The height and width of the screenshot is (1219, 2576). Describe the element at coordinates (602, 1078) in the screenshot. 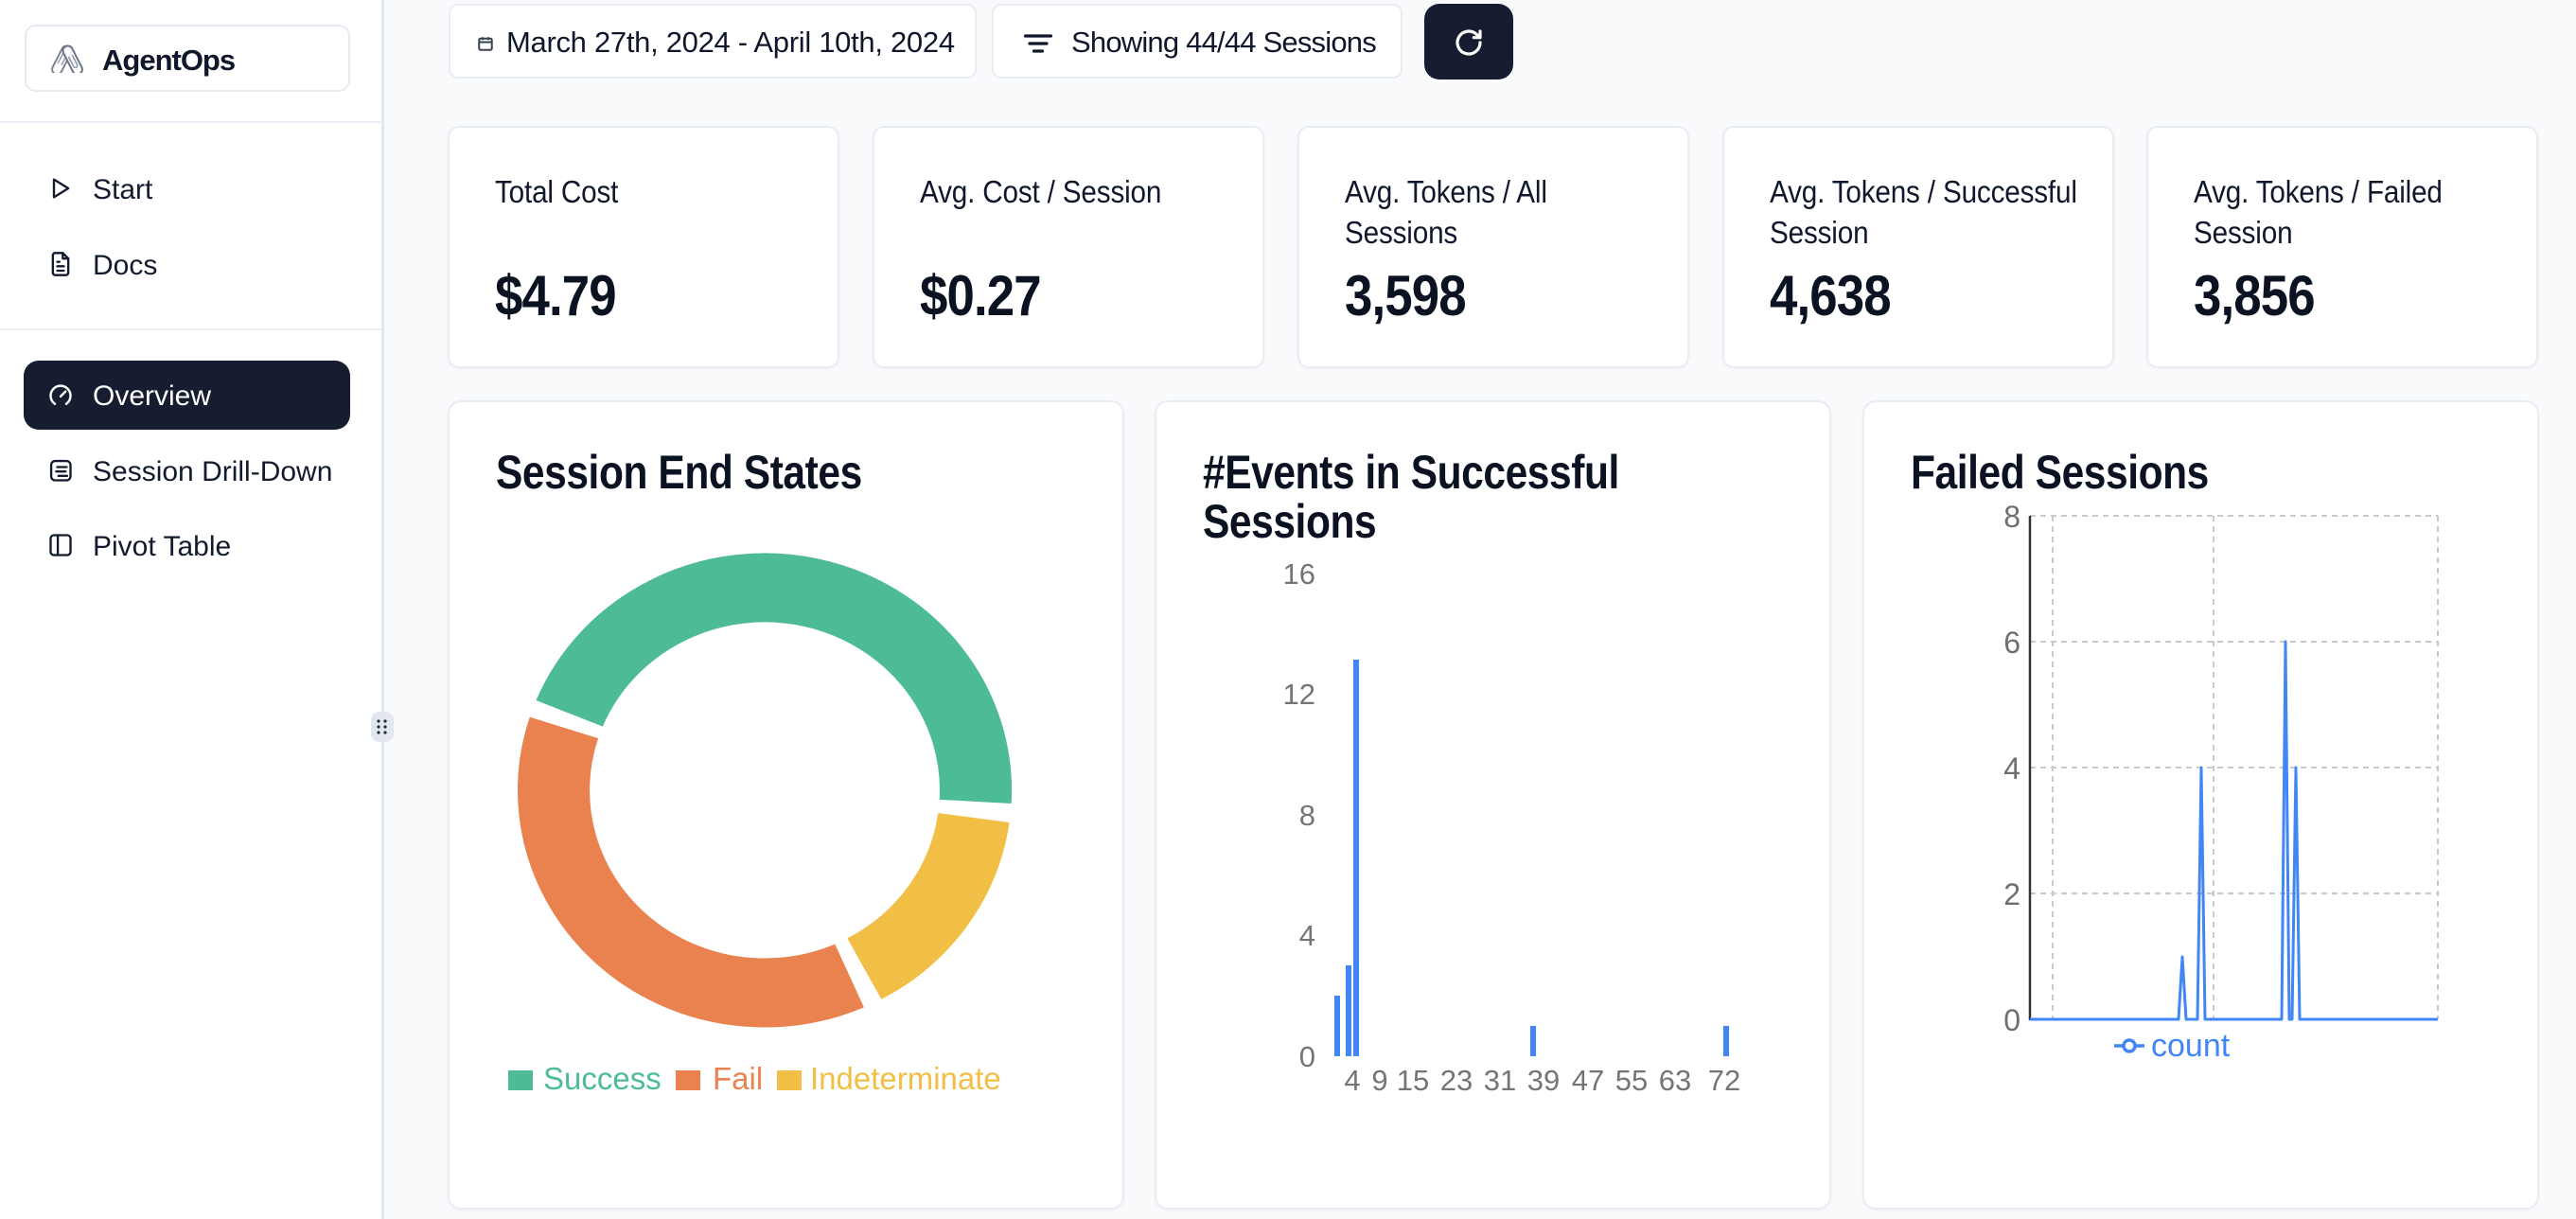

I see `svg-text: Success` at that location.